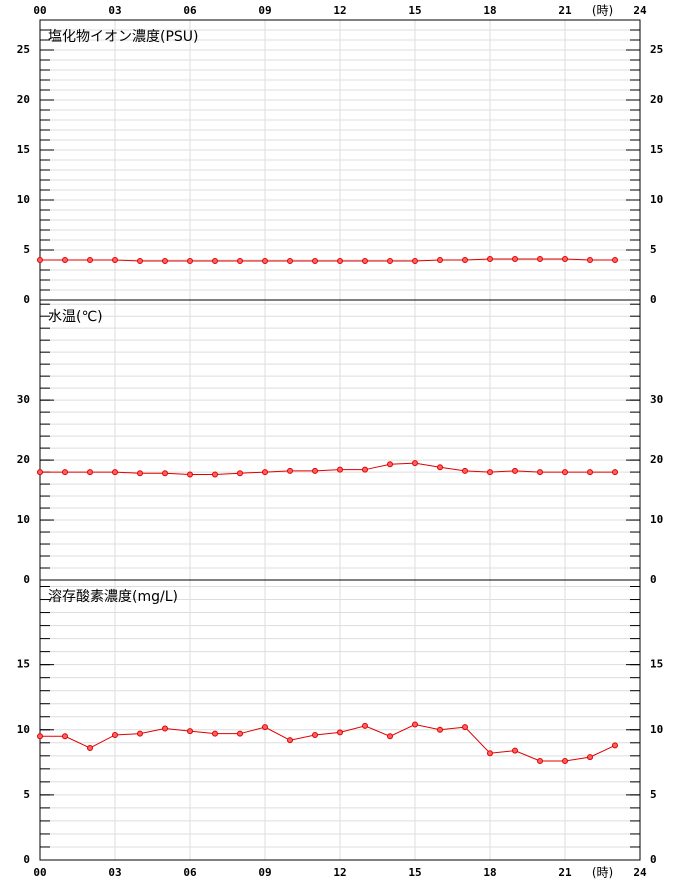  Describe the element at coordinates (123, 37) in the screenshot. I see `panel-title: 塩化物イオン濃度(PSU)` at that location.